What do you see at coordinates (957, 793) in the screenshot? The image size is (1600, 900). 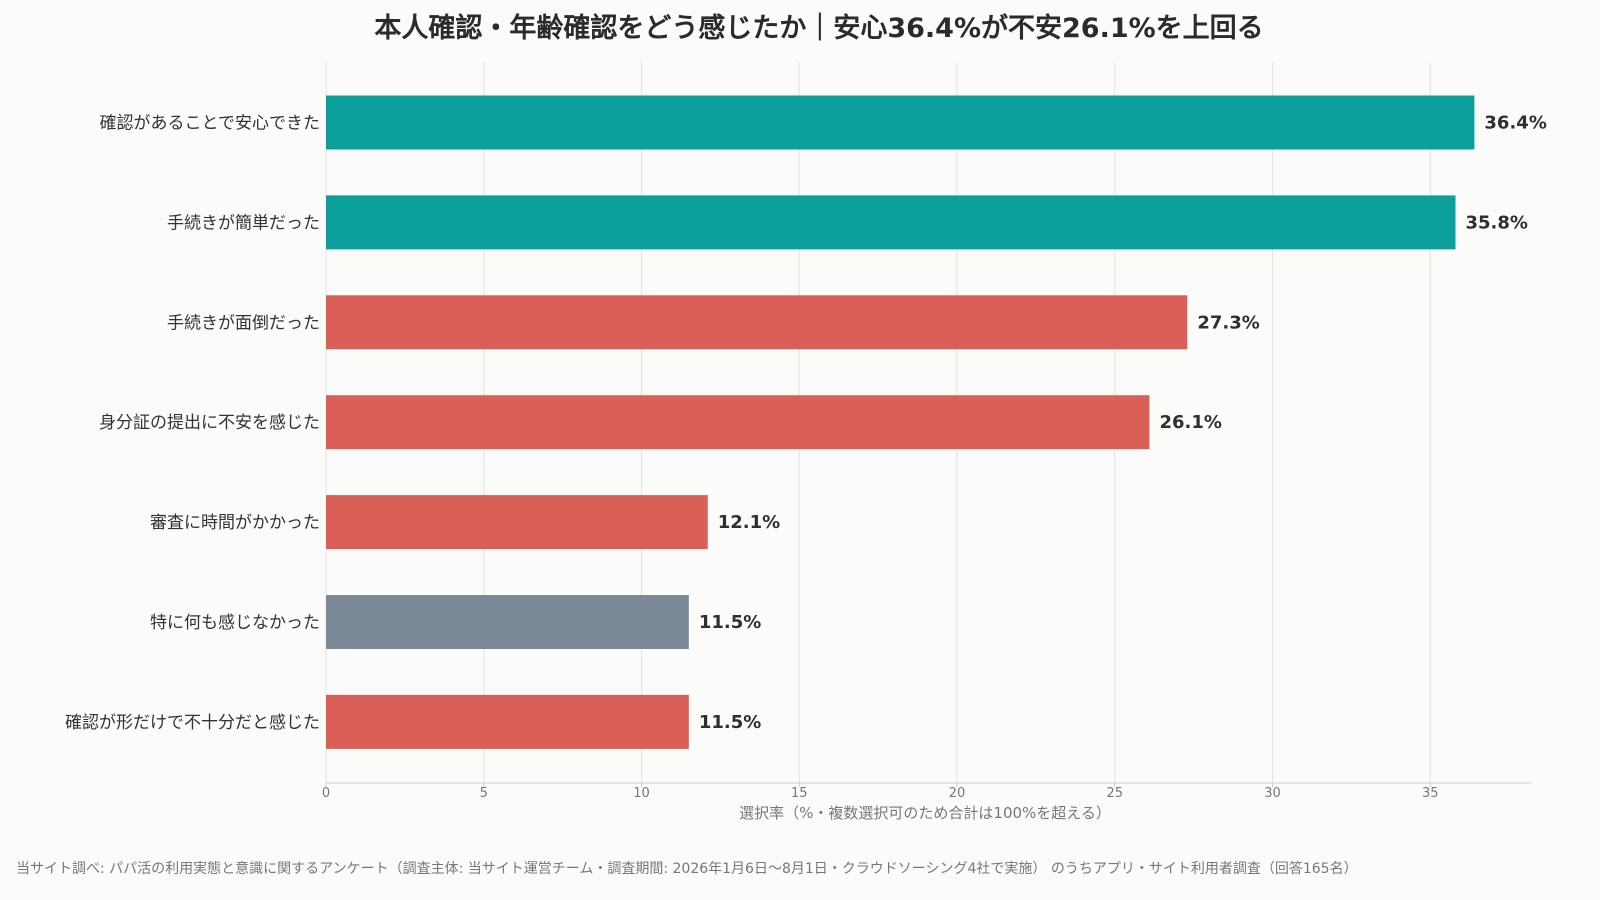 I see `x-tick-label: 20` at bounding box center [957, 793].